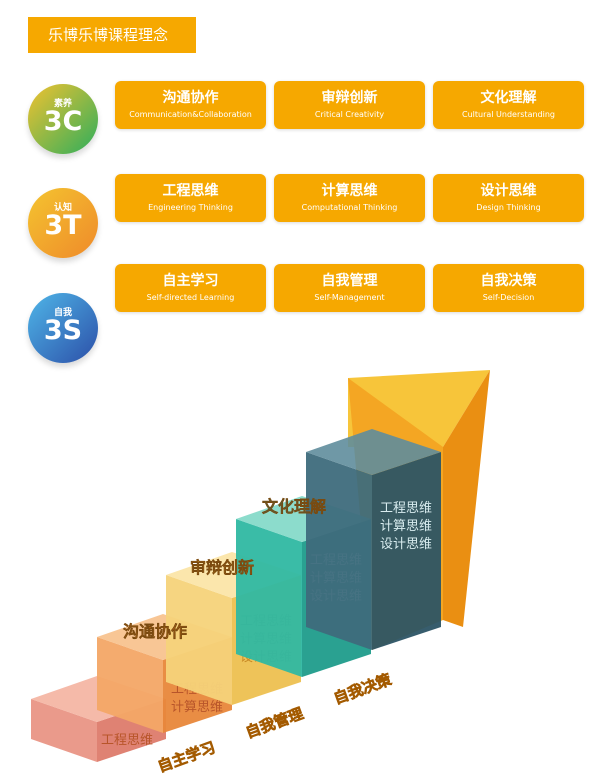 This screenshot has height=783, width=600. I want to click on concept-en: Computational Thinking, so click(349, 207).